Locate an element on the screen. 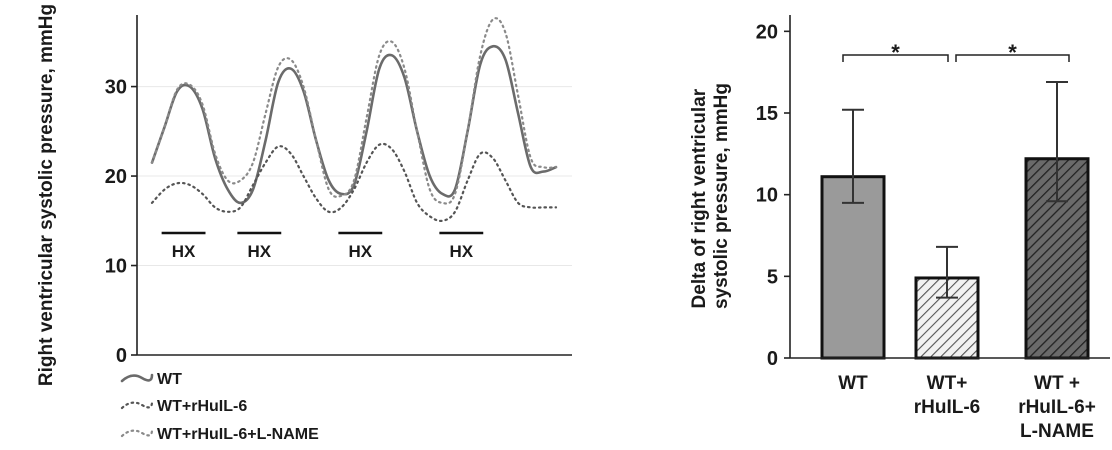 This screenshot has height=450, width=1112. bar-y-tick-label: 10 is located at coordinates (767, 196).